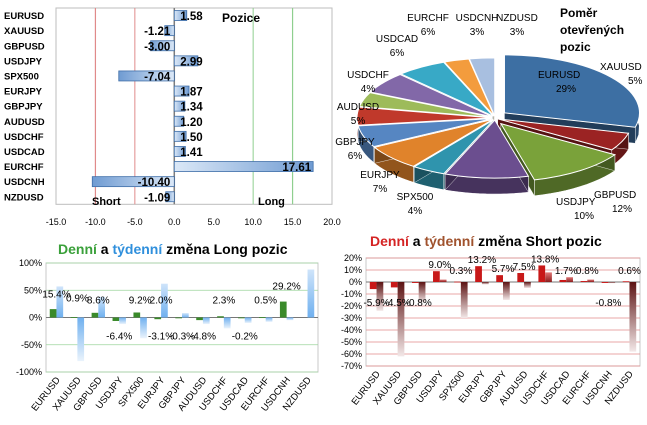  I want to click on pie-label: USDJPY, so click(576, 202).